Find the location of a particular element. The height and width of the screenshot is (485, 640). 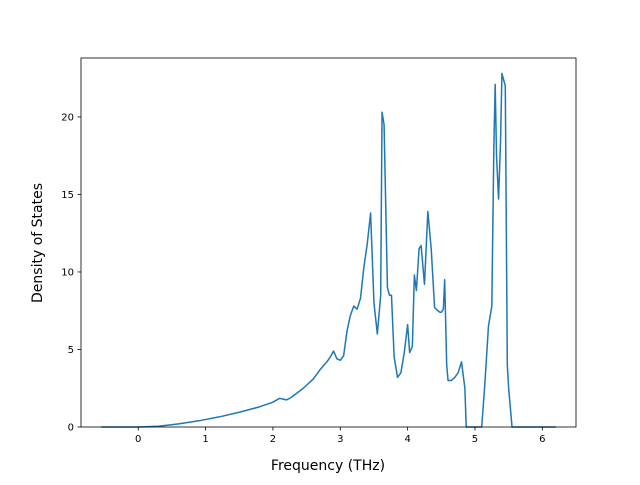

y-axis-title: Density of States is located at coordinates (38, 243).